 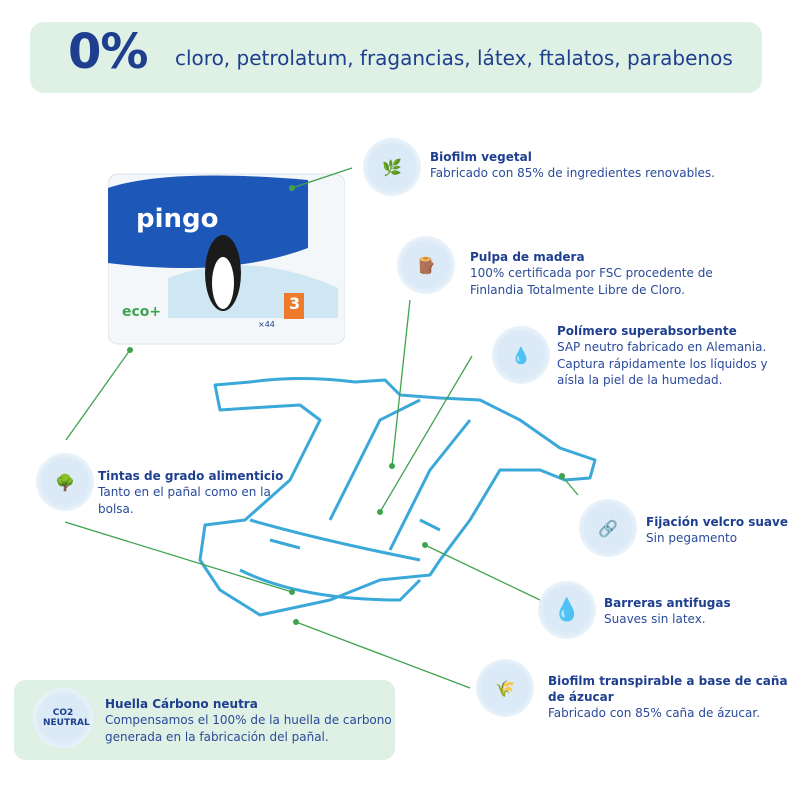 I want to click on feature-desc: aísla la piel de la humedad., so click(x=640, y=380).